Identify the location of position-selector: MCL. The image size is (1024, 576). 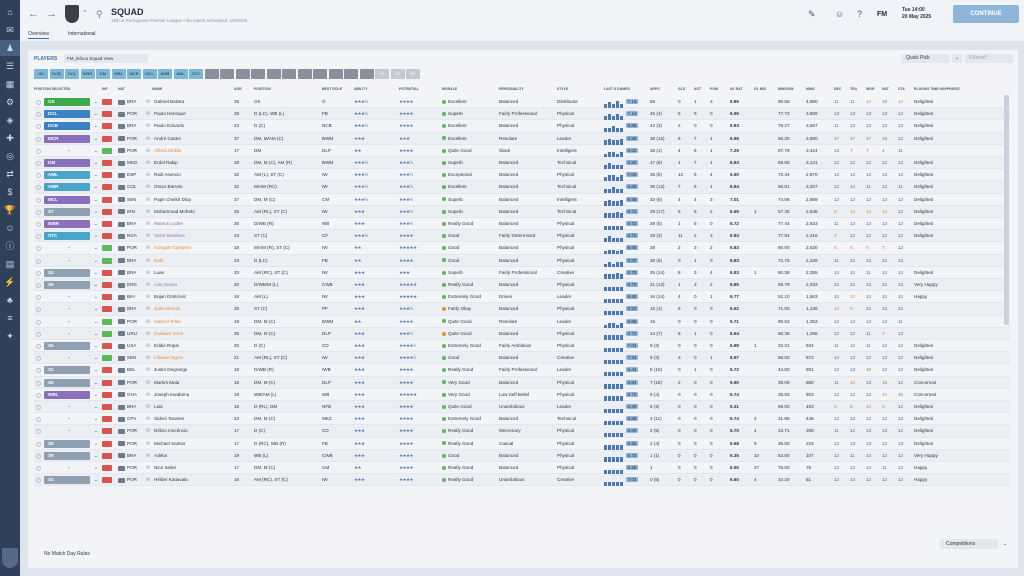
(67, 199).